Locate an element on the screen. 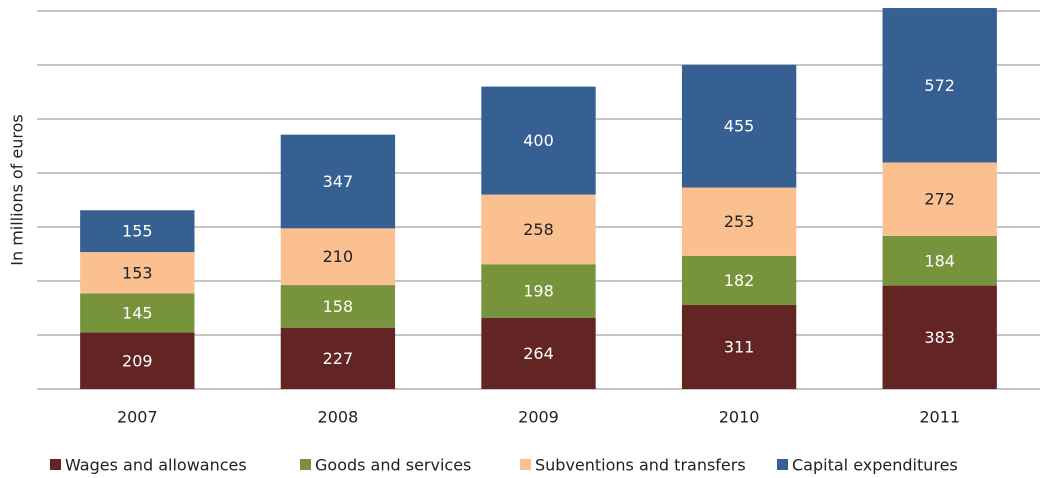 The height and width of the screenshot is (478, 1050). data-label: 572 is located at coordinates (939, 85).